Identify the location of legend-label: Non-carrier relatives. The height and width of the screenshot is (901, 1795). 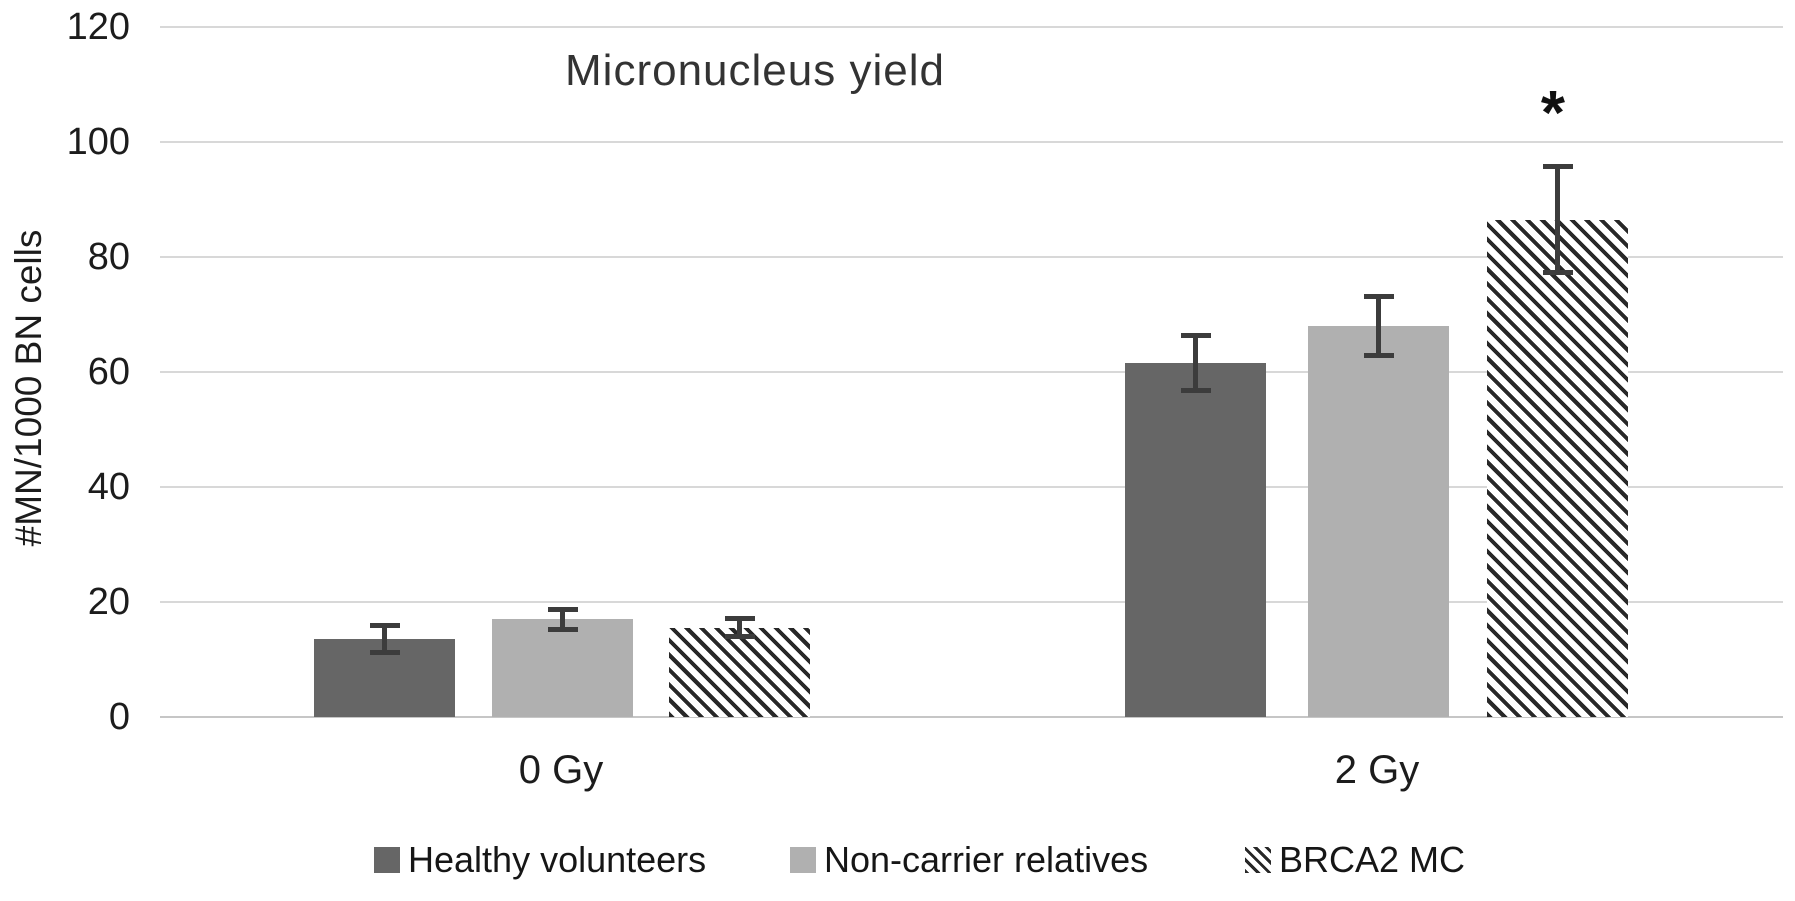
(986, 859).